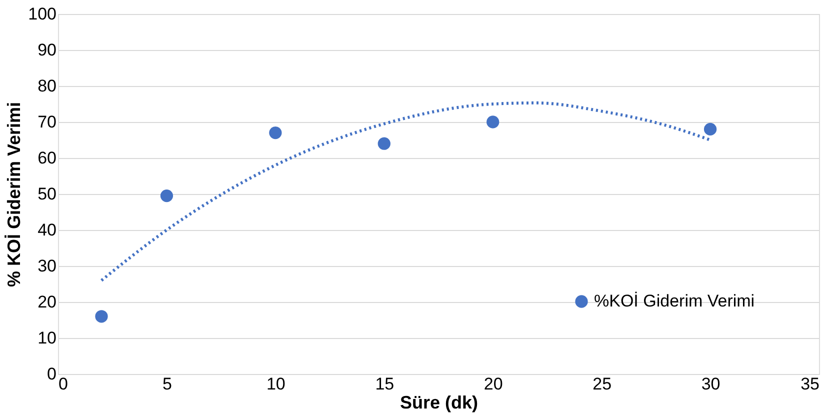 The image size is (824, 417). I want to click on x-tick-label: 20, so click(493, 384).